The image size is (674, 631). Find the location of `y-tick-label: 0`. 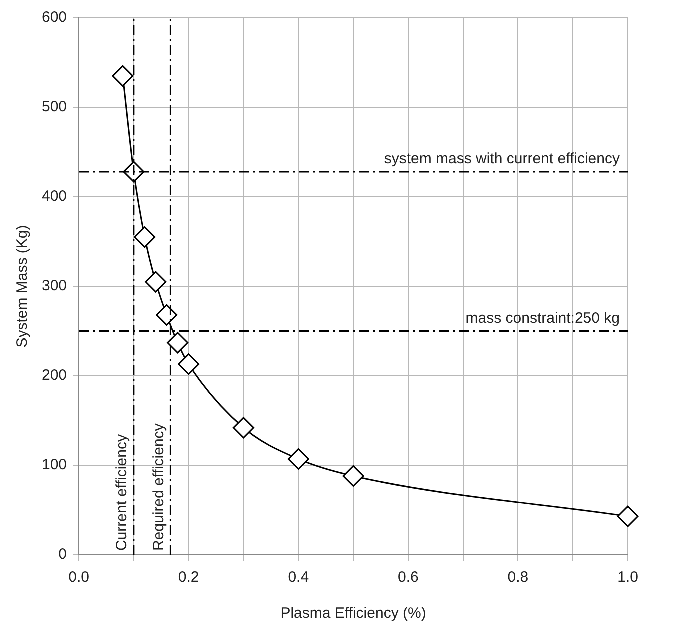

y-tick-label: 0 is located at coordinates (63, 555).